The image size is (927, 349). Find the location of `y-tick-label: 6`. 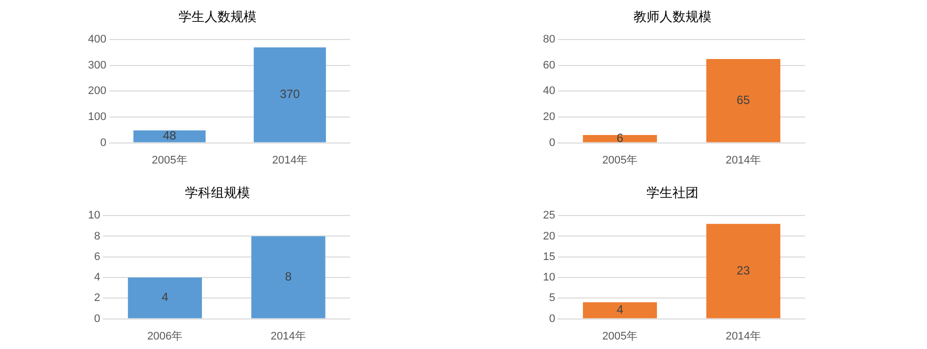

y-tick-label: 6 is located at coordinates (97, 256).